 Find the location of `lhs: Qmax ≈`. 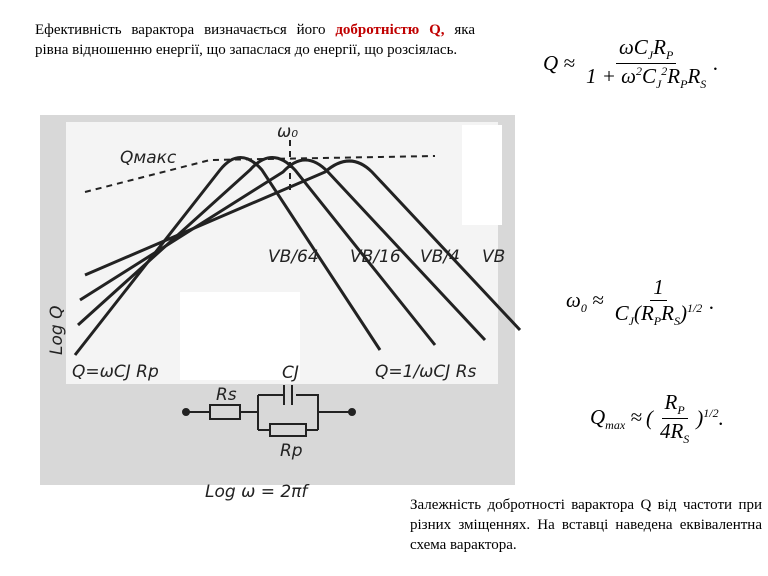

lhs: Qmax ≈ is located at coordinates (616, 419).